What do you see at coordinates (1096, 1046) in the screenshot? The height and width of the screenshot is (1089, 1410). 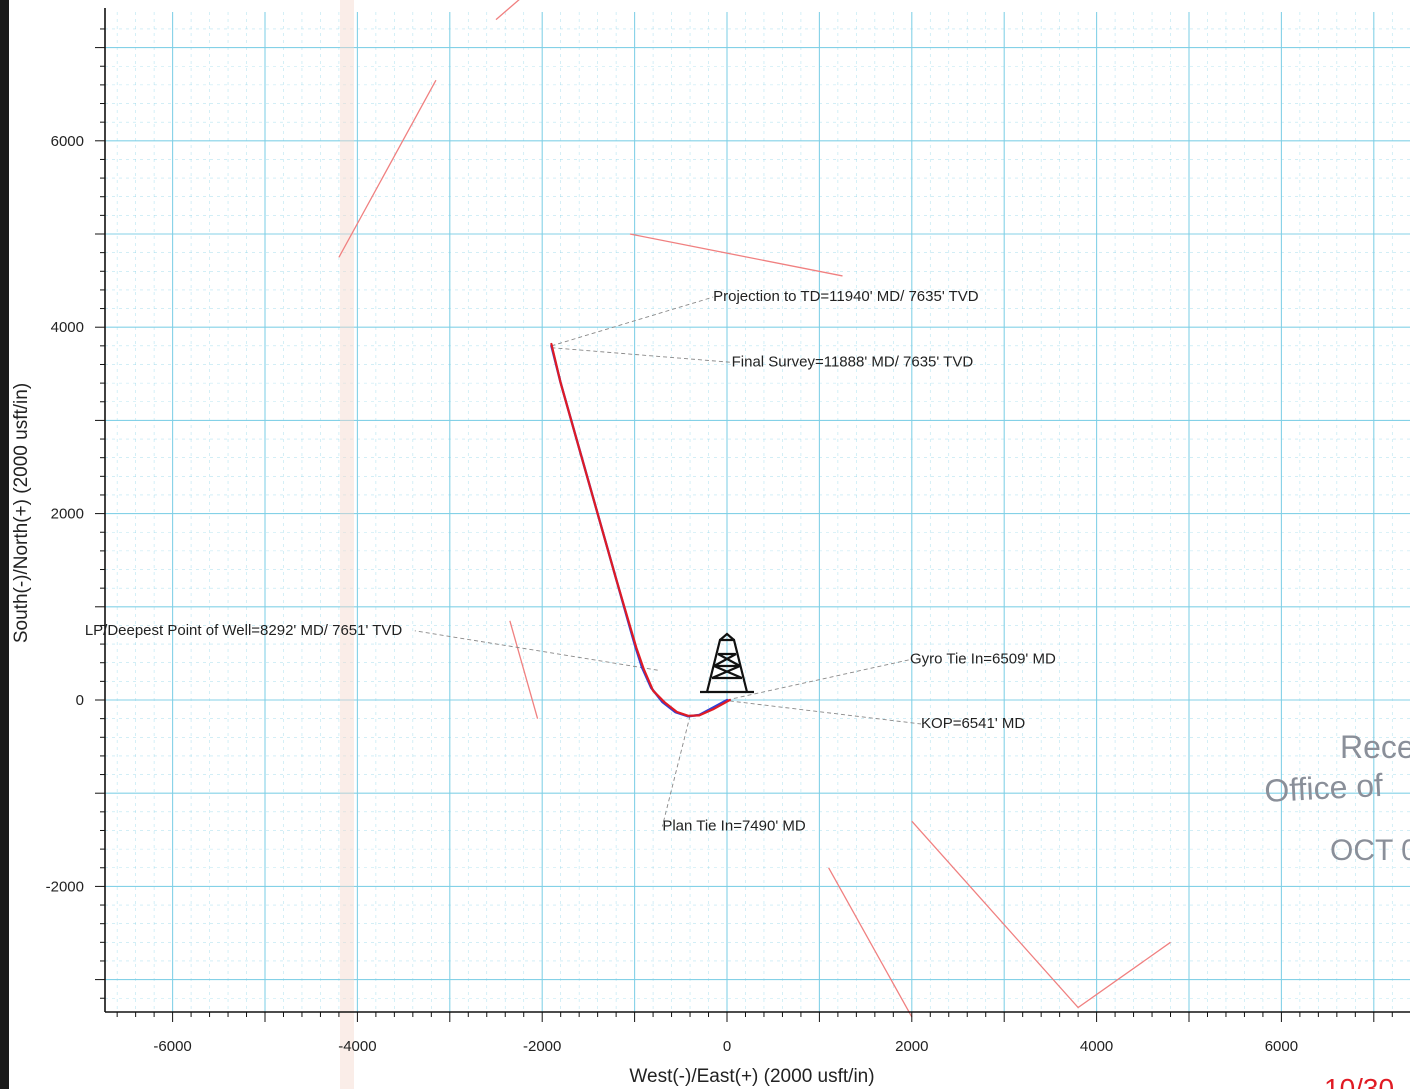 I see `x-tick-label: 4000` at bounding box center [1096, 1046].